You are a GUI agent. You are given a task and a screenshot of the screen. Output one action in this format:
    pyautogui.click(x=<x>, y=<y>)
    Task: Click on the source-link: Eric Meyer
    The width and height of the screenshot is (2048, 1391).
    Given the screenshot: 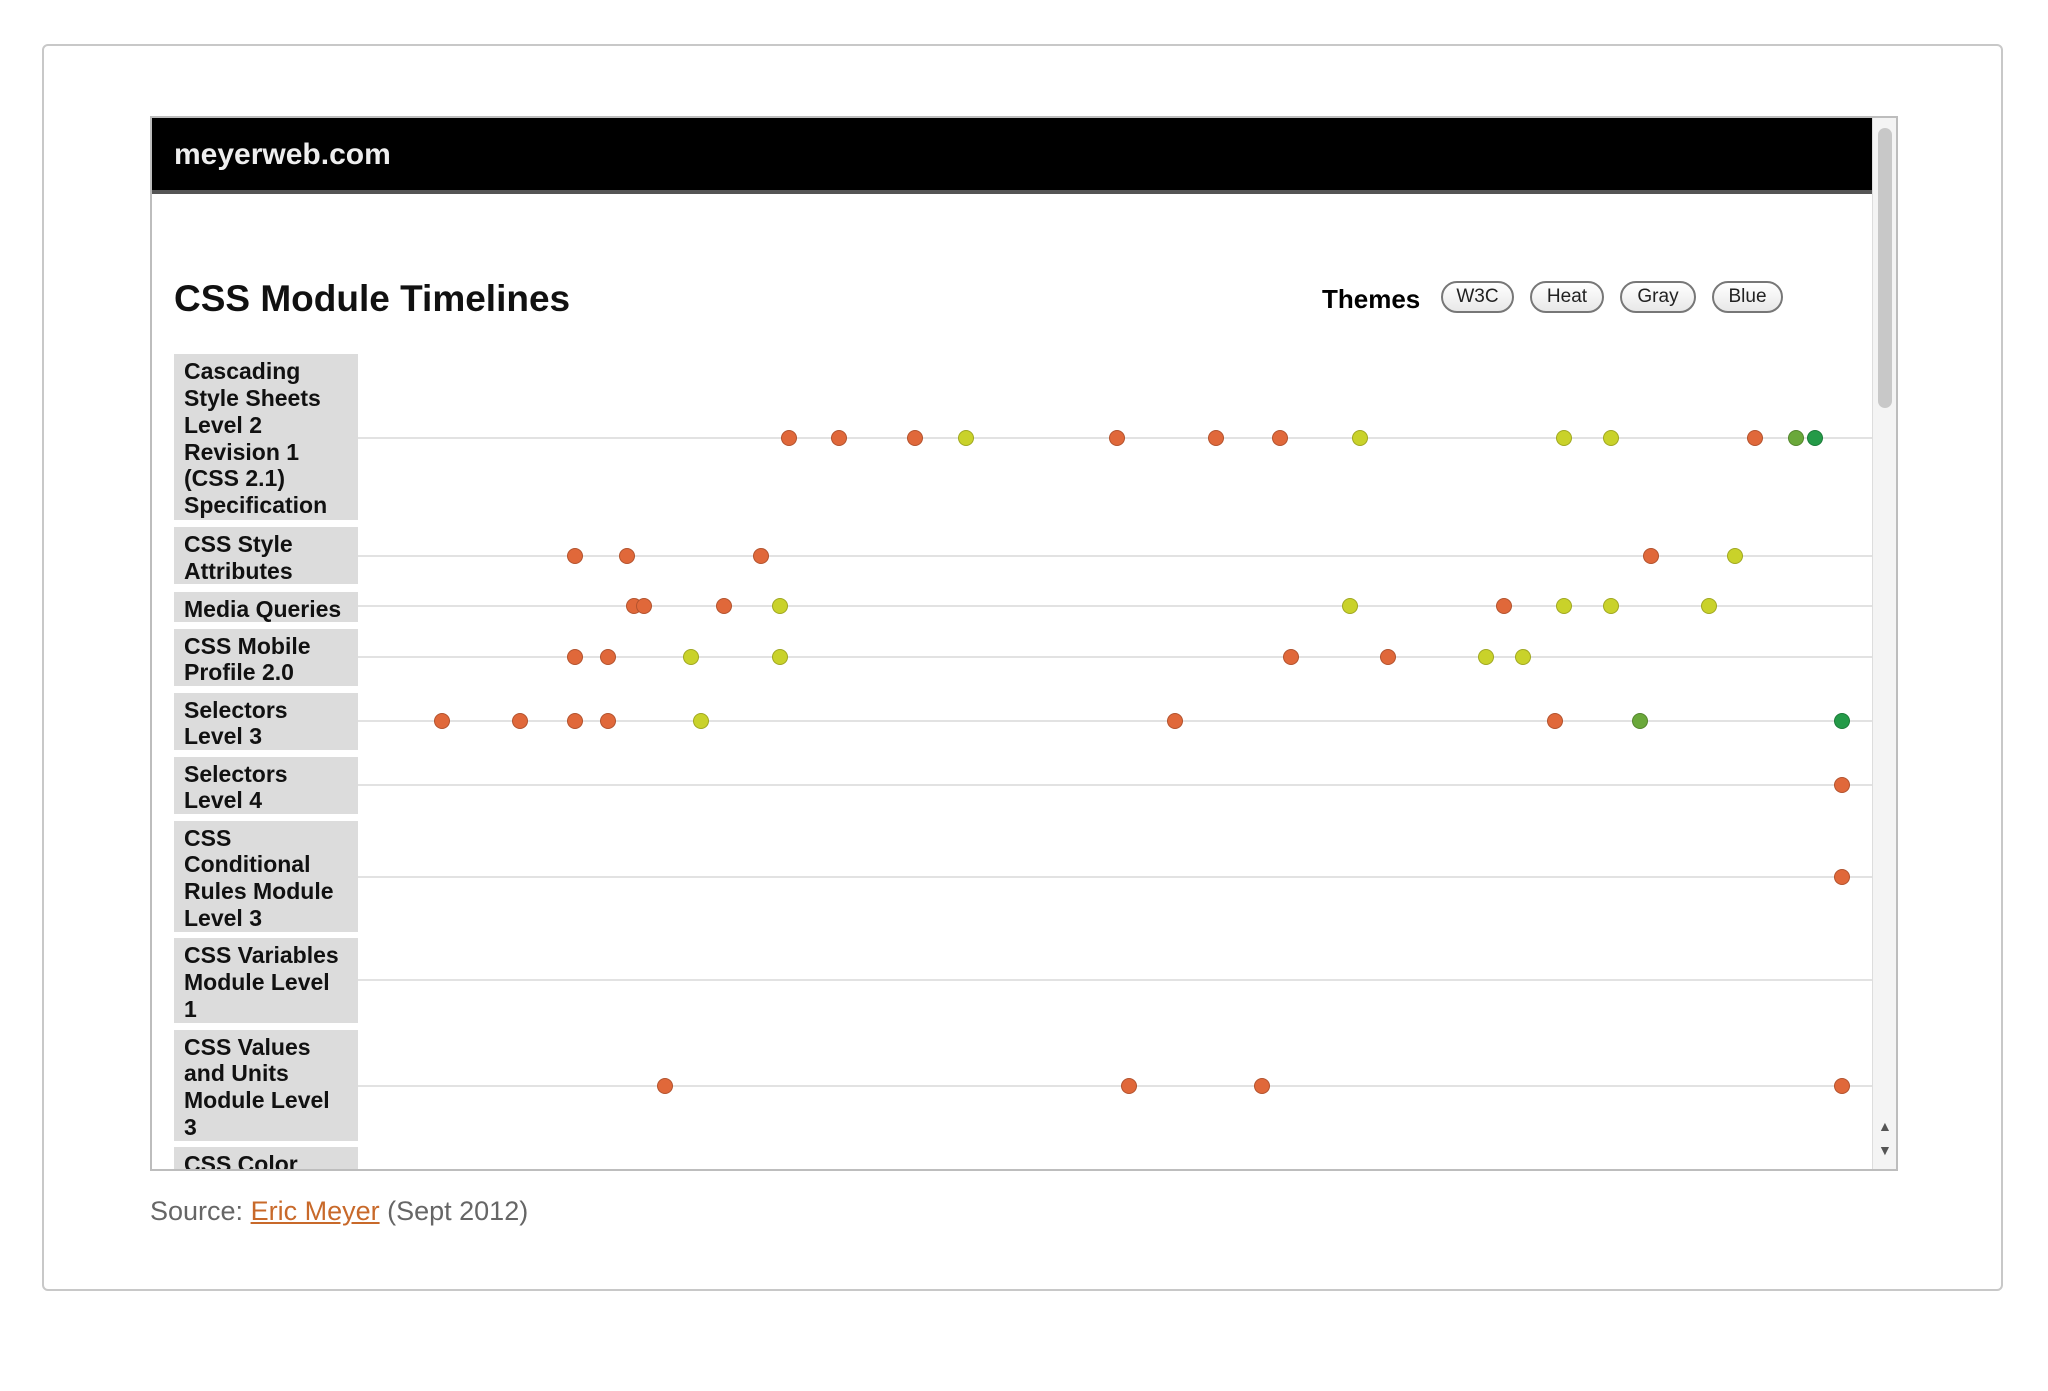 What is the action you would take?
    pyautogui.click(x=315, y=1211)
    